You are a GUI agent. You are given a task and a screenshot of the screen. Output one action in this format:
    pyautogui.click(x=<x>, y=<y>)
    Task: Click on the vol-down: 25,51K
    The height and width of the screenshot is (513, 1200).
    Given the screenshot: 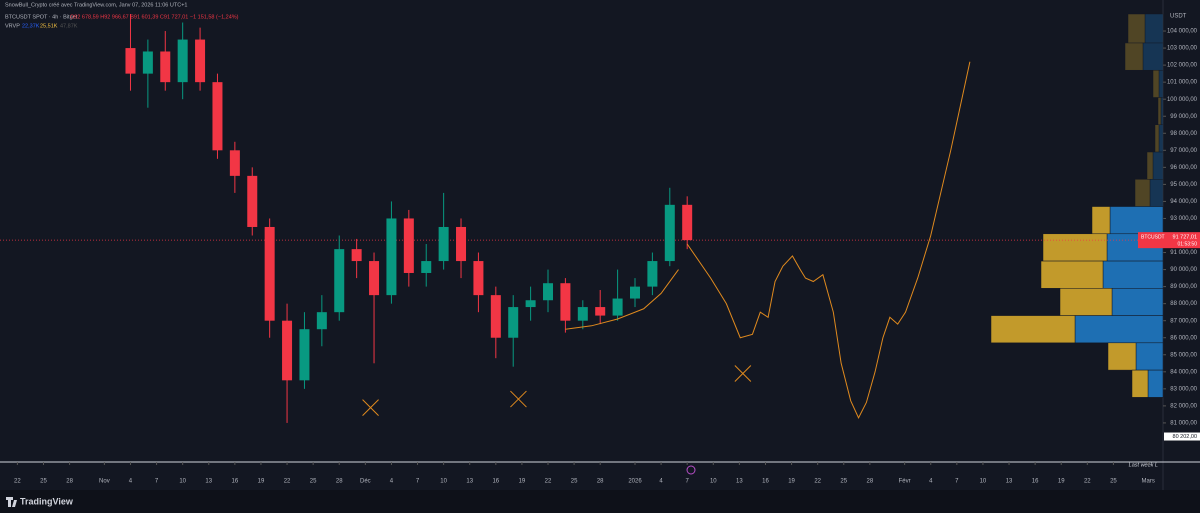 What is the action you would take?
    pyautogui.click(x=49, y=26)
    